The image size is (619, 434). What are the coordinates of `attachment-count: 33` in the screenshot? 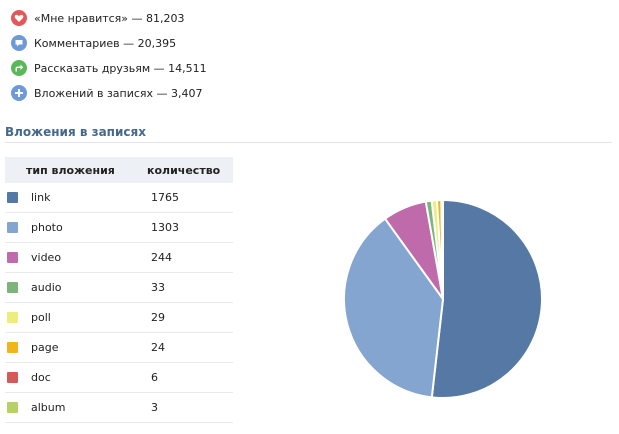 It's located at (158, 287).